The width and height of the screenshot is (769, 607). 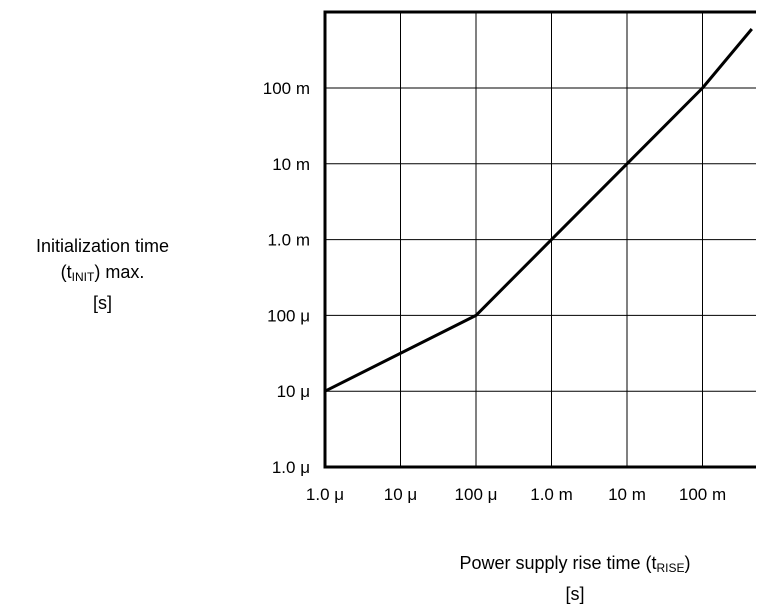 I want to click on y-axis-label-line3: [s], so click(x=102, y=303).